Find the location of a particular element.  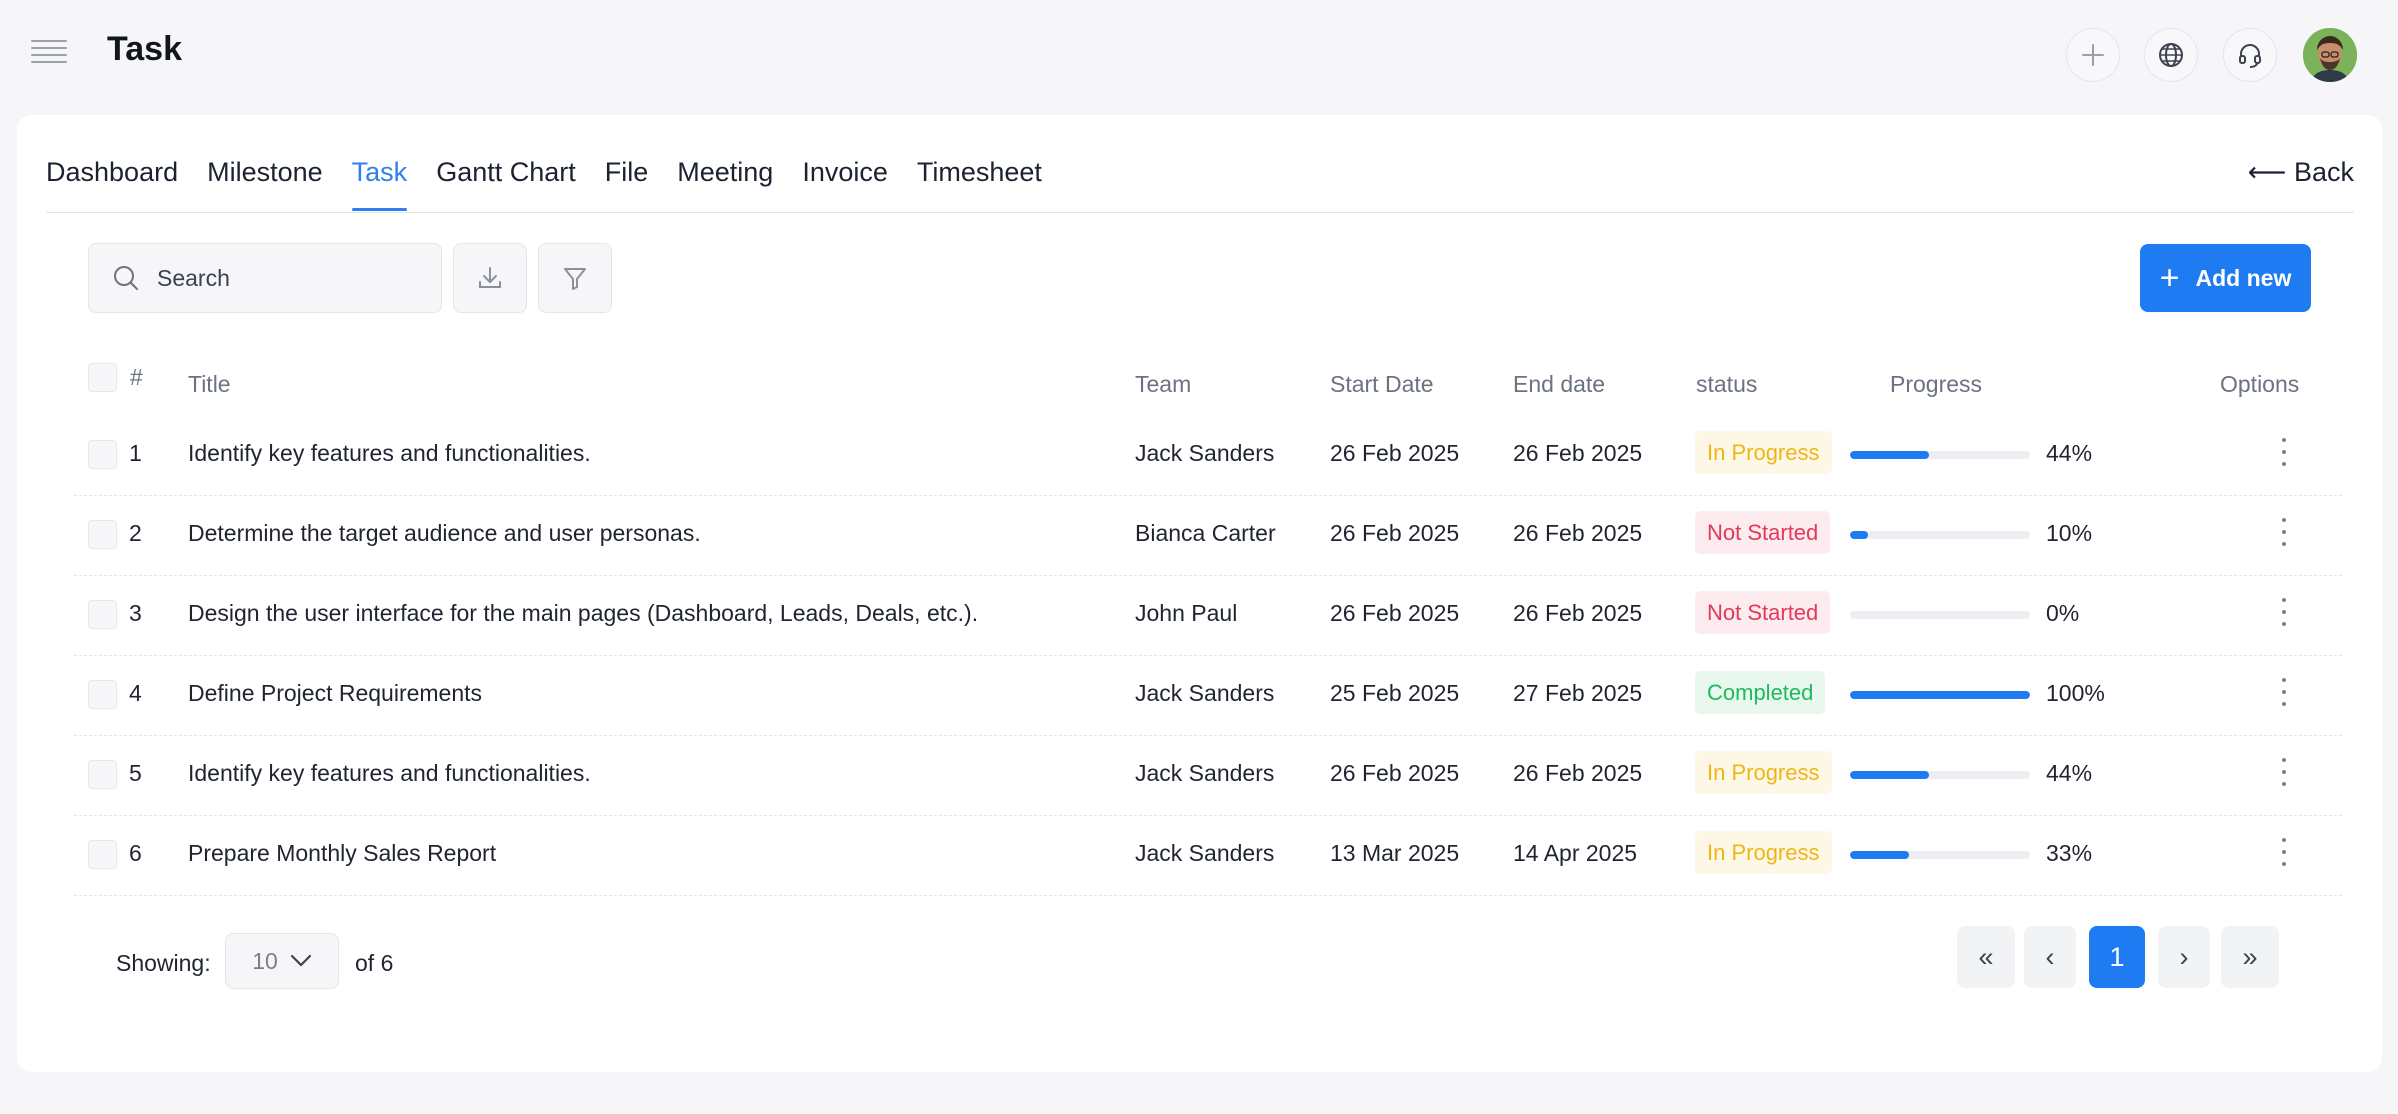

column-header-options: Options is located at coordinates (2260, 384).